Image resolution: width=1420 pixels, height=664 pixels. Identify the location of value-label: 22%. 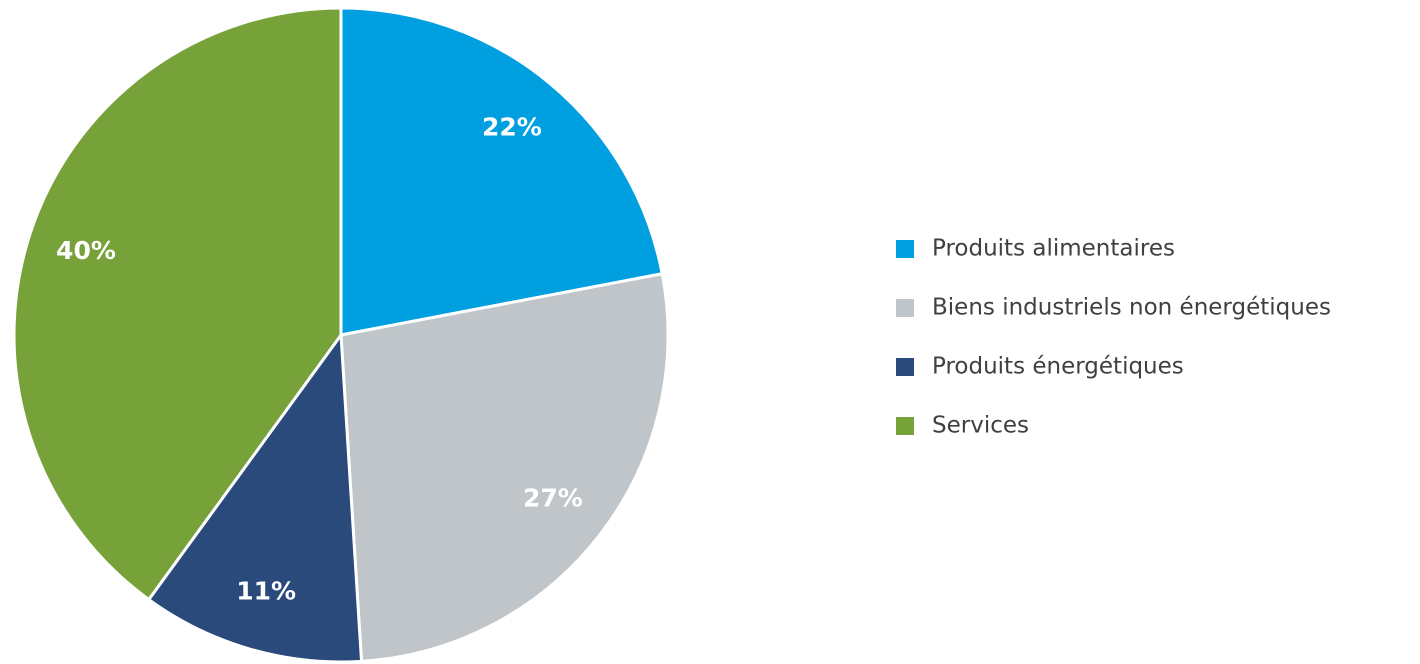
(512, 126).